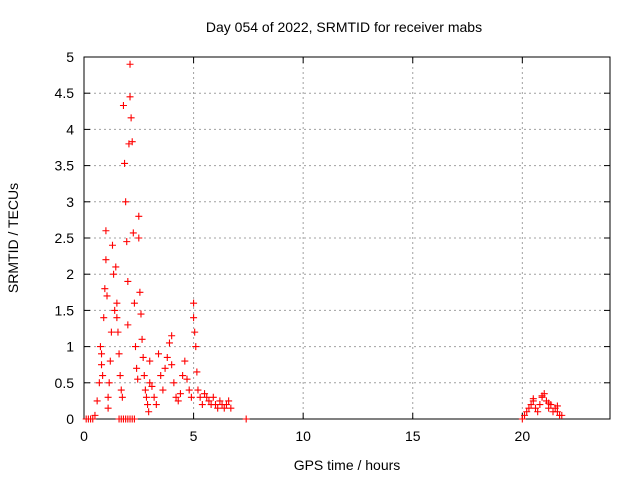  Describe the element at coordinates (523, 436) in the screenshot. I see `x-tick-label: 20` at that location.